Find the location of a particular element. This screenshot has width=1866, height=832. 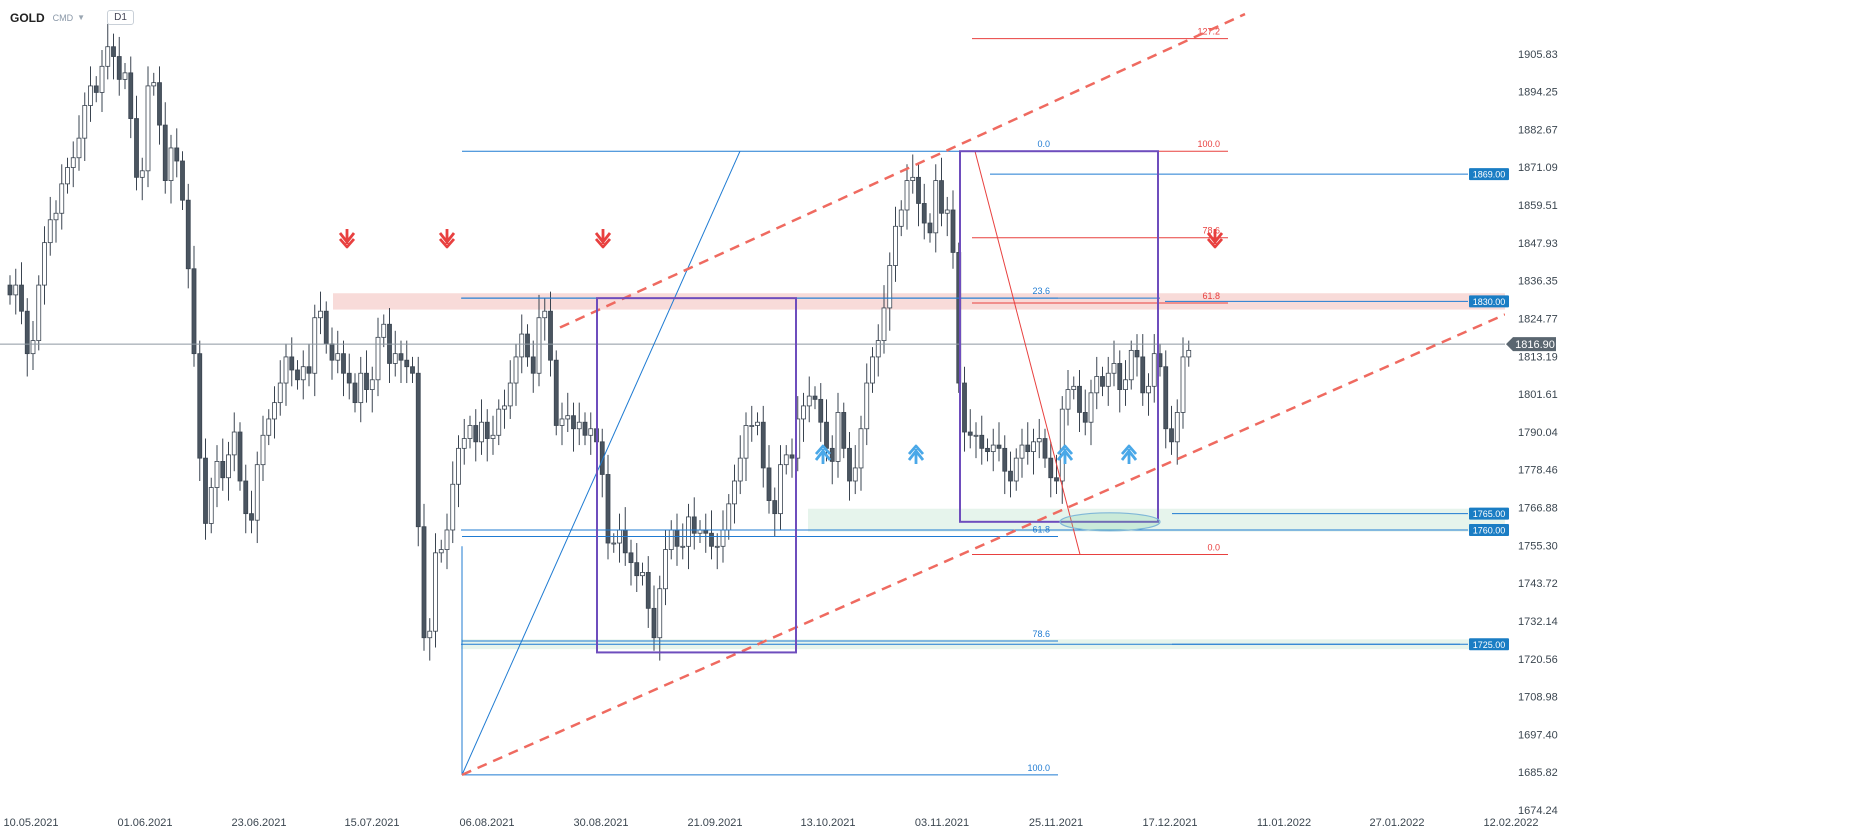

price-level-tag-bg is located at coordinates (1489, 513).